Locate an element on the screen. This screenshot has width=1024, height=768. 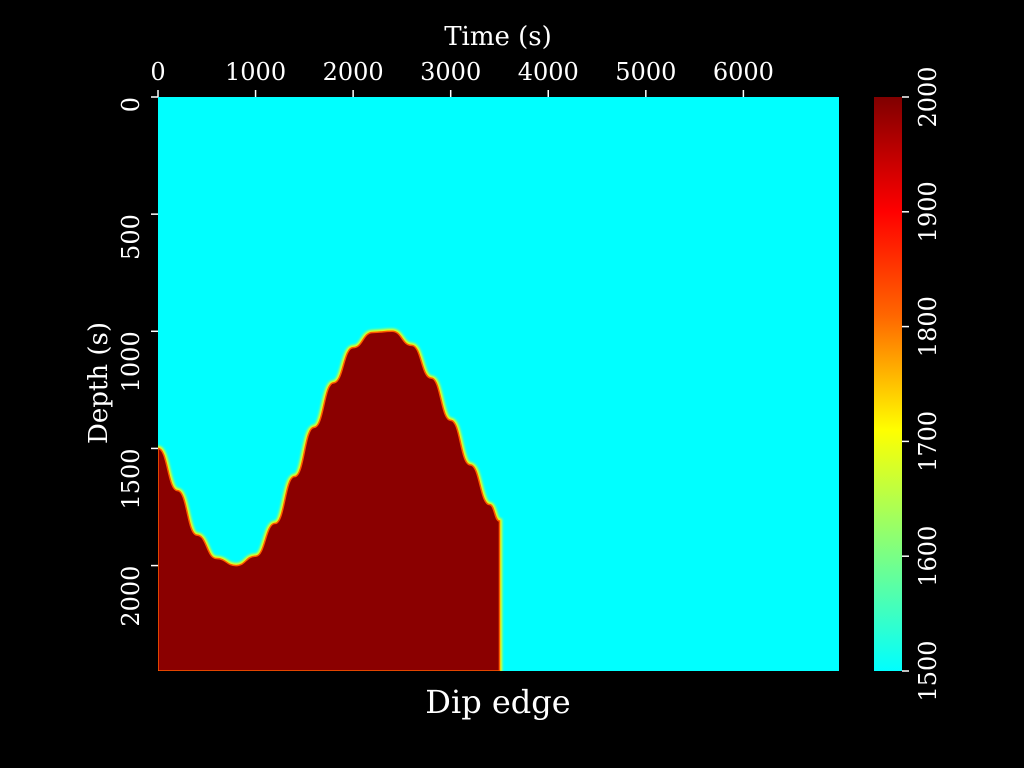
y-tick-label: 2000 is located at coordinates (131, 596).